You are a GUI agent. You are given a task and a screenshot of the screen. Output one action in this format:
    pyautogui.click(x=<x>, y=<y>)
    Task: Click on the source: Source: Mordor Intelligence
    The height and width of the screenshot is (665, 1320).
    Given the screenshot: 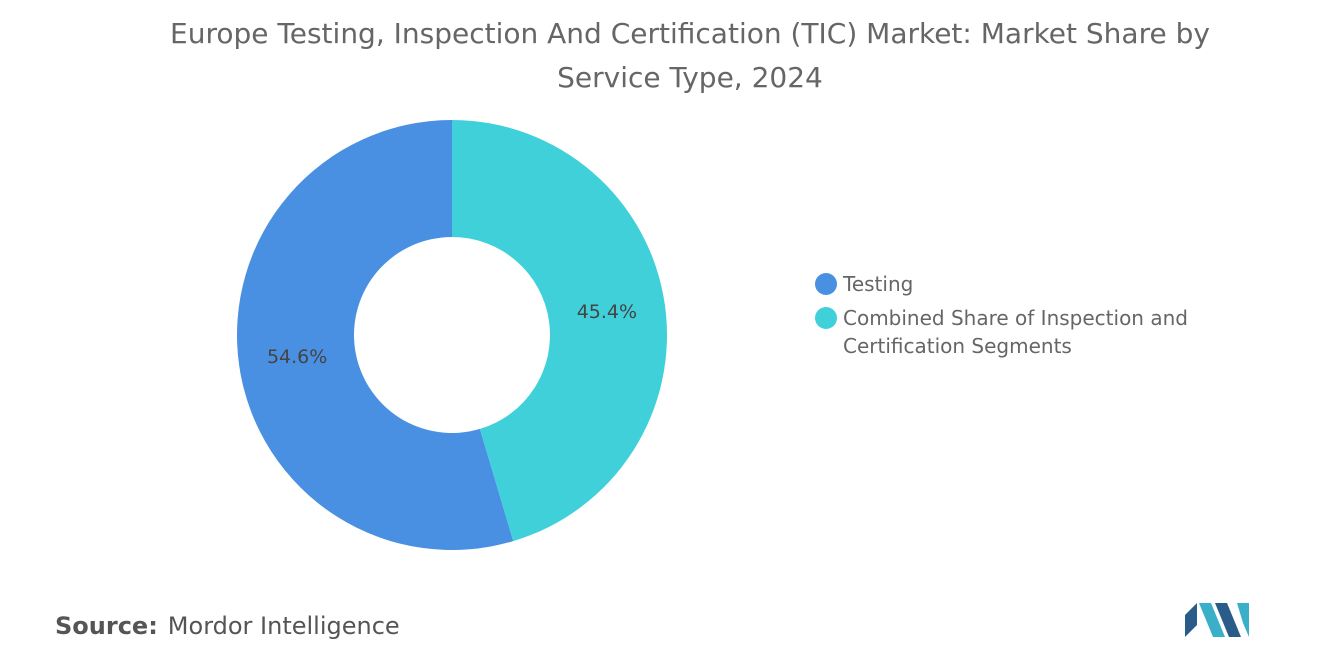 What is the action you would take?
    pyautogui.click(x=227, y=626)
    